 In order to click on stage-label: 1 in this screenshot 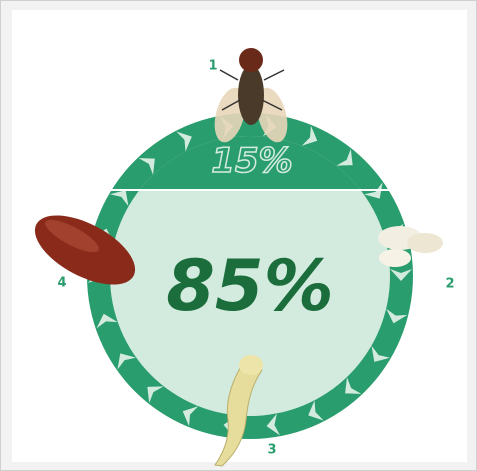, I will do `click(212, 66)`.